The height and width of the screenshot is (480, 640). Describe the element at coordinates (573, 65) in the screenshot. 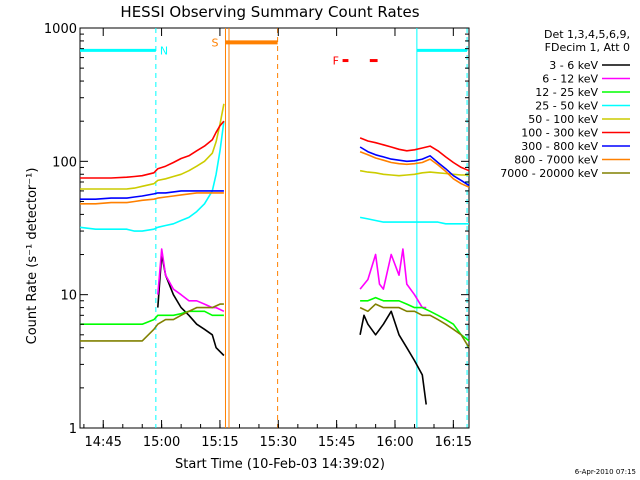

I see `legend-label-0: 3 - 6 keV` at that location.